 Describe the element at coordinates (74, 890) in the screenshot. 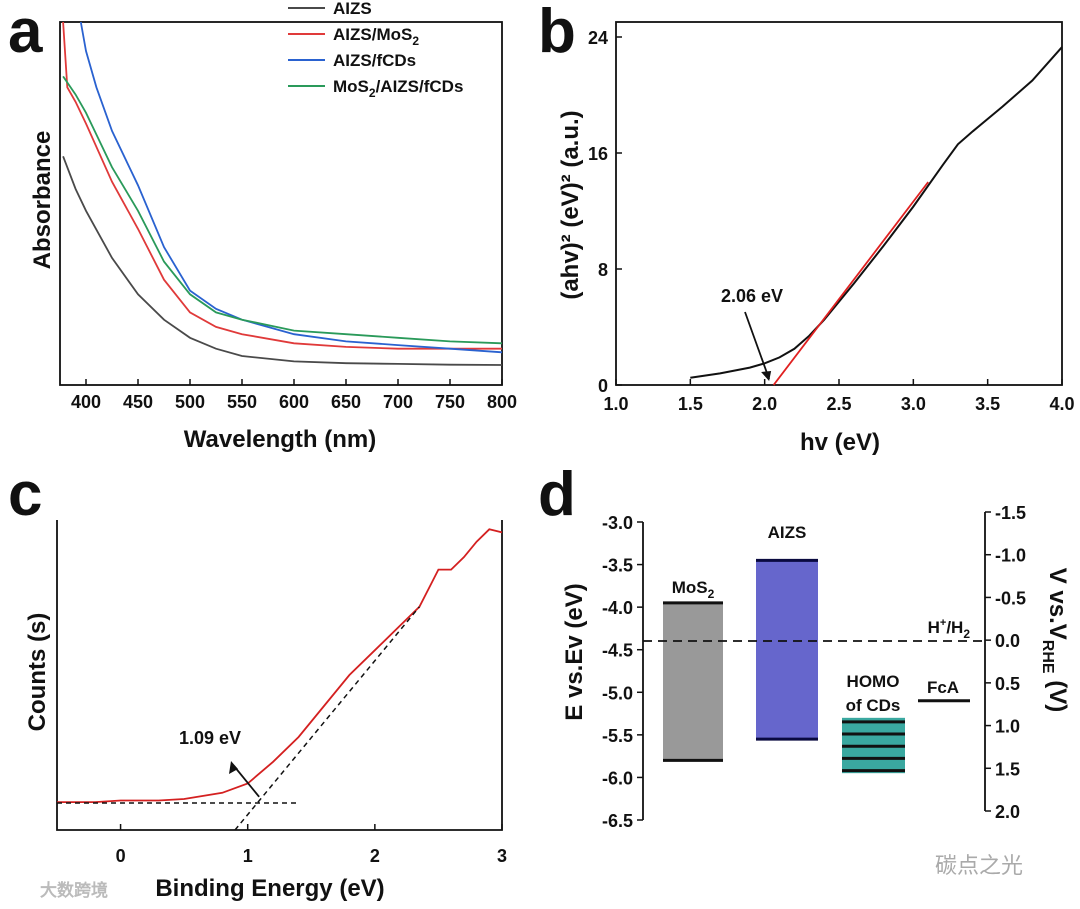

I see `watermark-left: 大数跨境` at that location.